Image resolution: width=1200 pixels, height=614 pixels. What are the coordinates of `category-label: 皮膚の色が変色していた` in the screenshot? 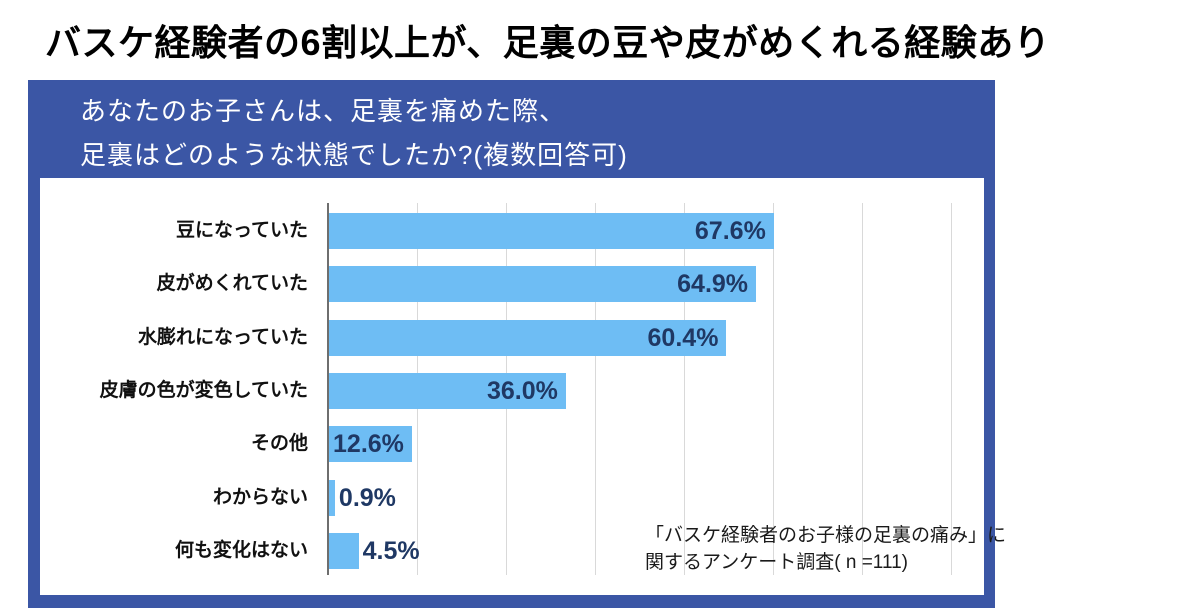 It's located at (203, 390).